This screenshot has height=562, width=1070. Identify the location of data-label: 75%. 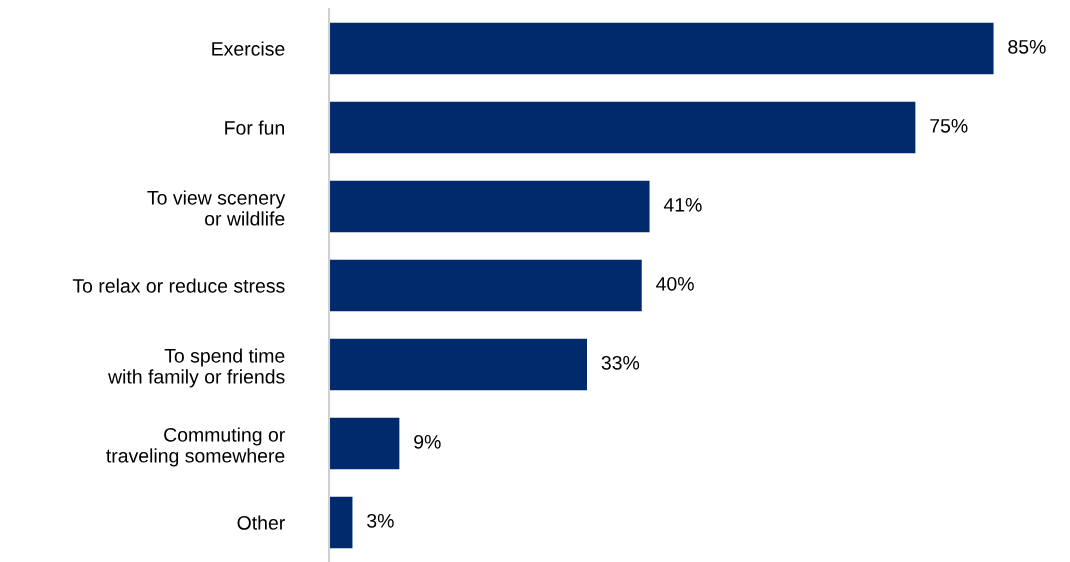
(949, 126).